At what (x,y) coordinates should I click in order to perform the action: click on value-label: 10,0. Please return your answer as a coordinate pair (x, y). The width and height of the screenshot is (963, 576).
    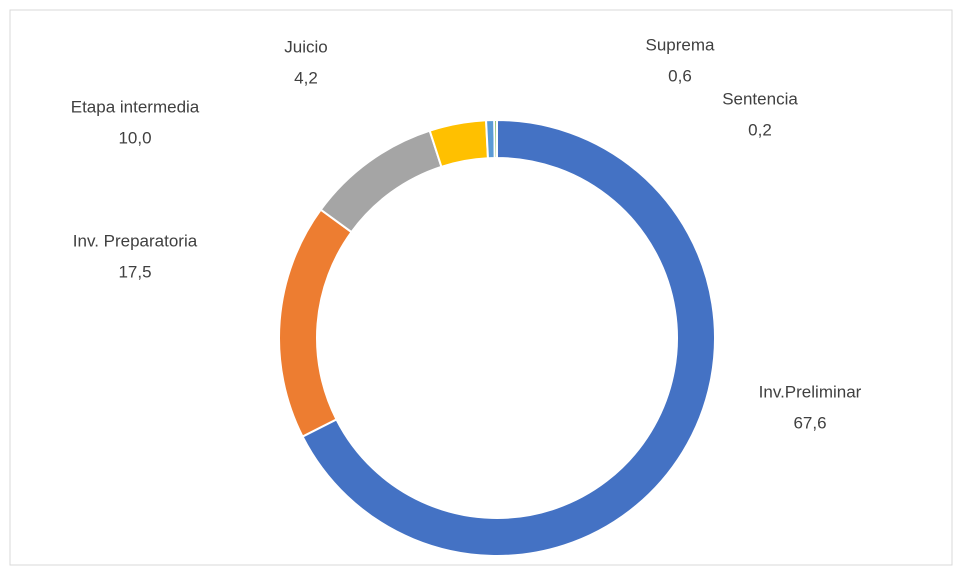
    Looking at the image, I should click on (134, 137).